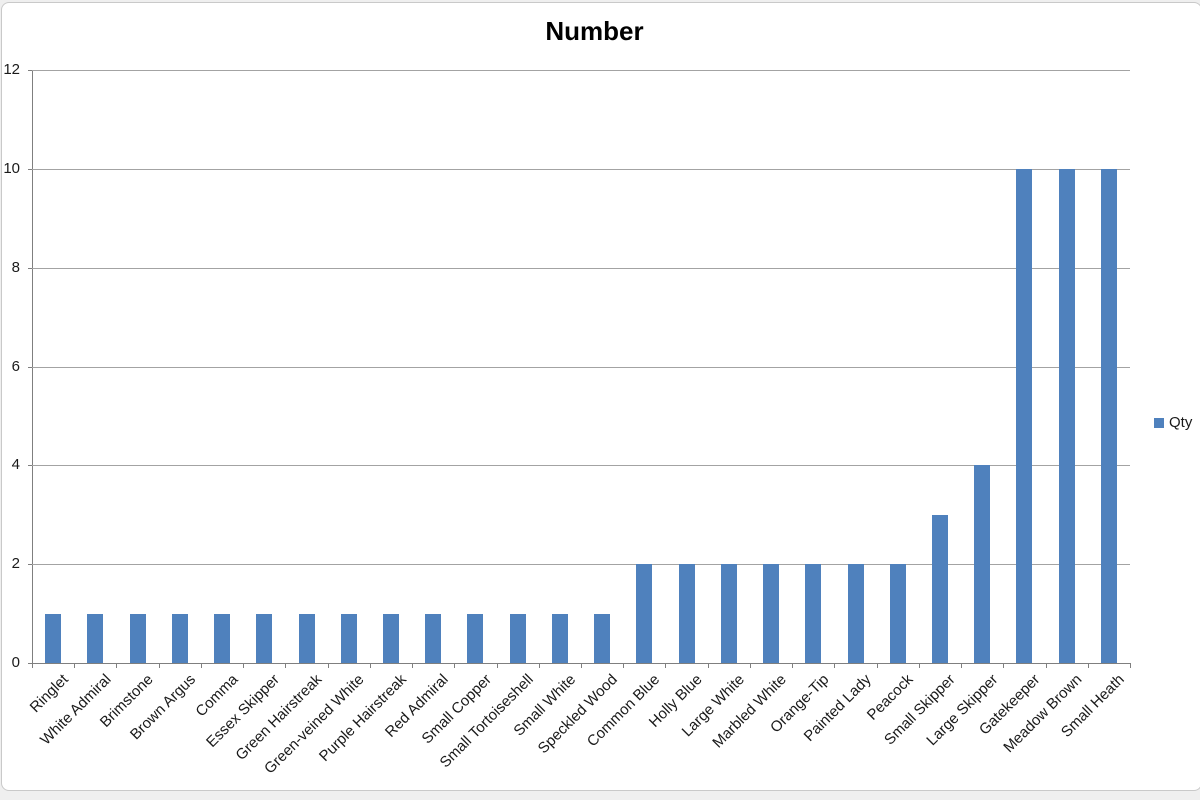 The image size is (1200, 800). I want to click on y-axis-tick-label: 10, so click(11, 168).